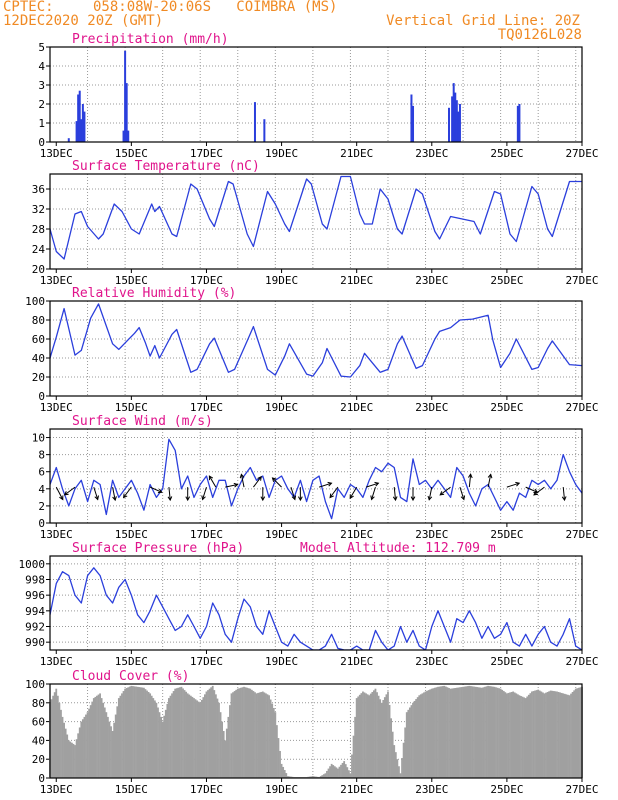  I want to click on panel-1-xtick-label: 13DEC, so click(56, 153).